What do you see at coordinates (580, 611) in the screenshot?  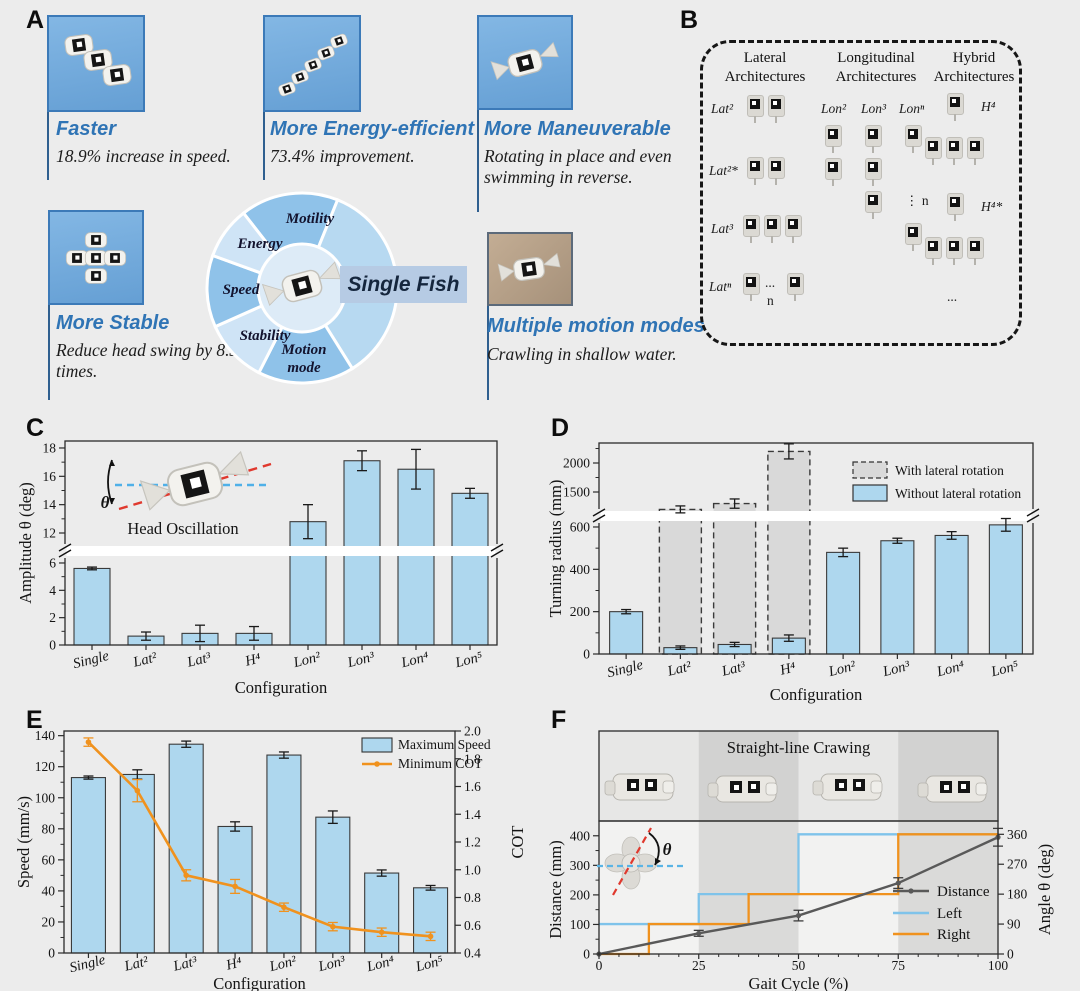 I see `svg-text: 200` at bounding box center [580, 611].